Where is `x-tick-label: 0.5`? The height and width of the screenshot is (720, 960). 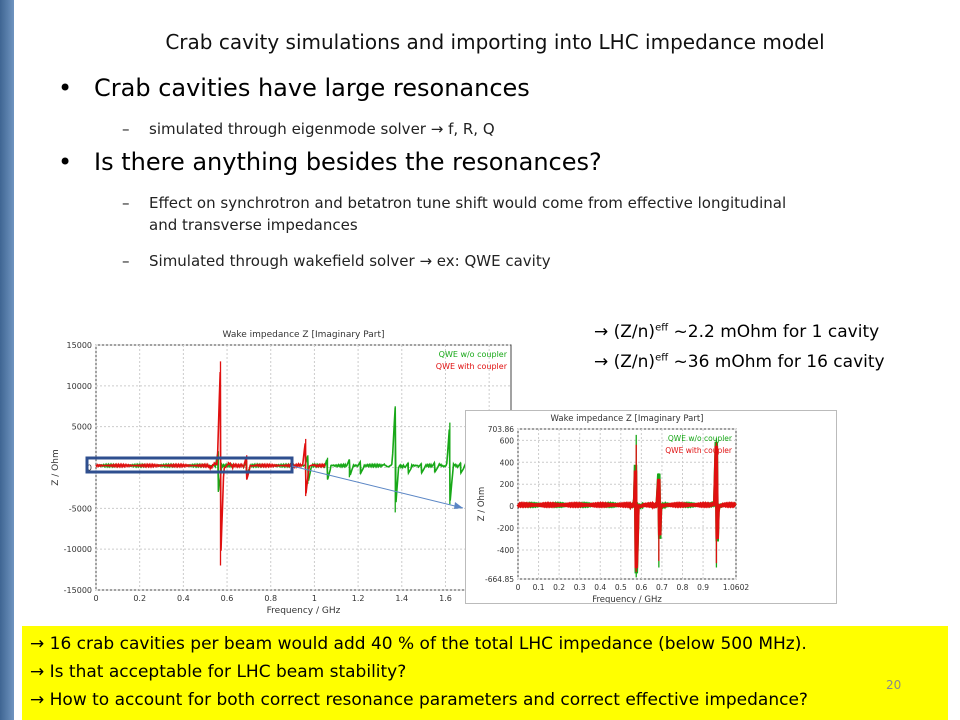
x-tick-label: 0.5 is located at coordinates (621, 587).